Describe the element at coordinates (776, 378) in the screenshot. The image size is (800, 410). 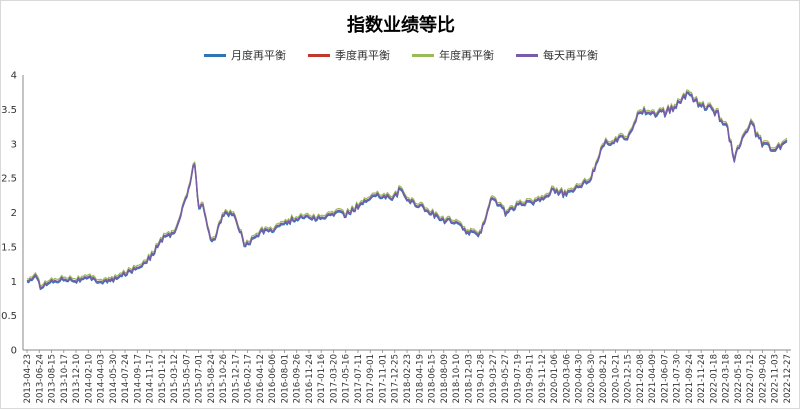
I see `x-tick-label: 2022-11-03` at that location.